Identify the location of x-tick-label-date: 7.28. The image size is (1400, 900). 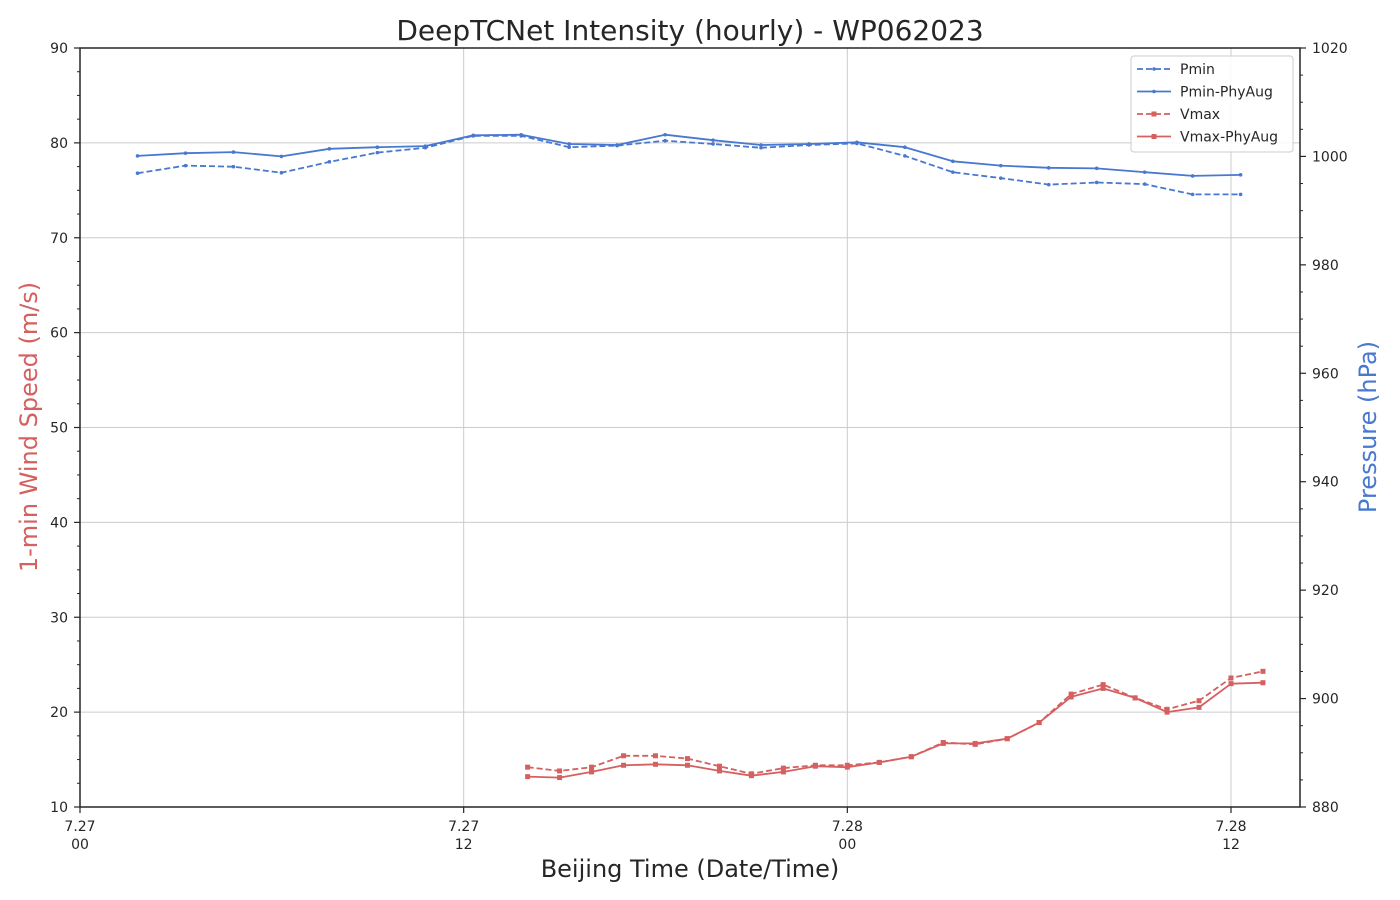
(847, 827).